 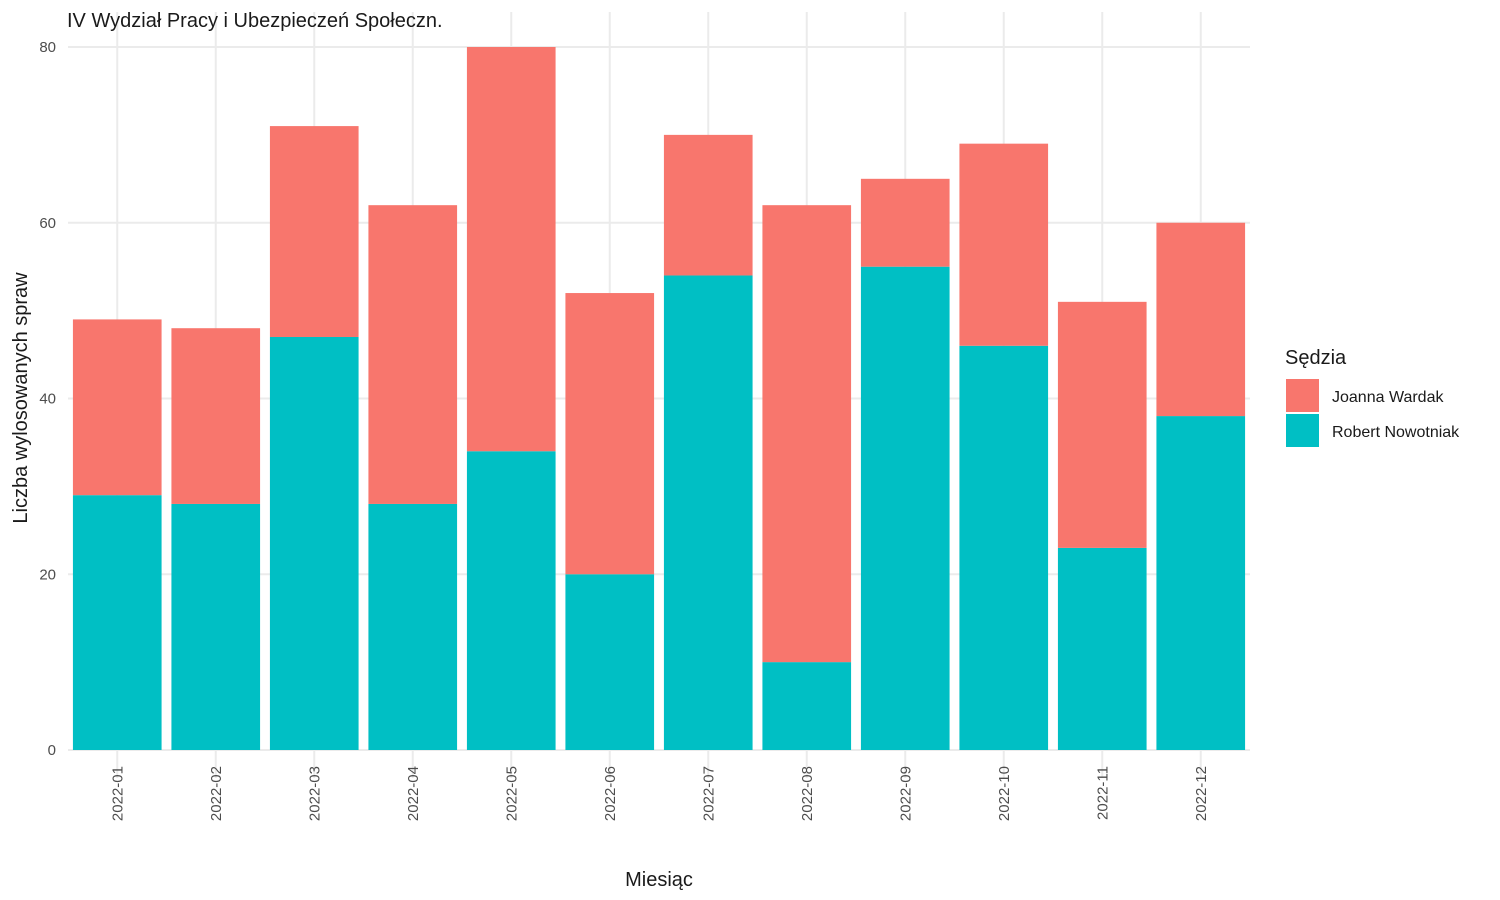 I want to click on x-tick-label: 2022-02, so click(x=216, y=793).